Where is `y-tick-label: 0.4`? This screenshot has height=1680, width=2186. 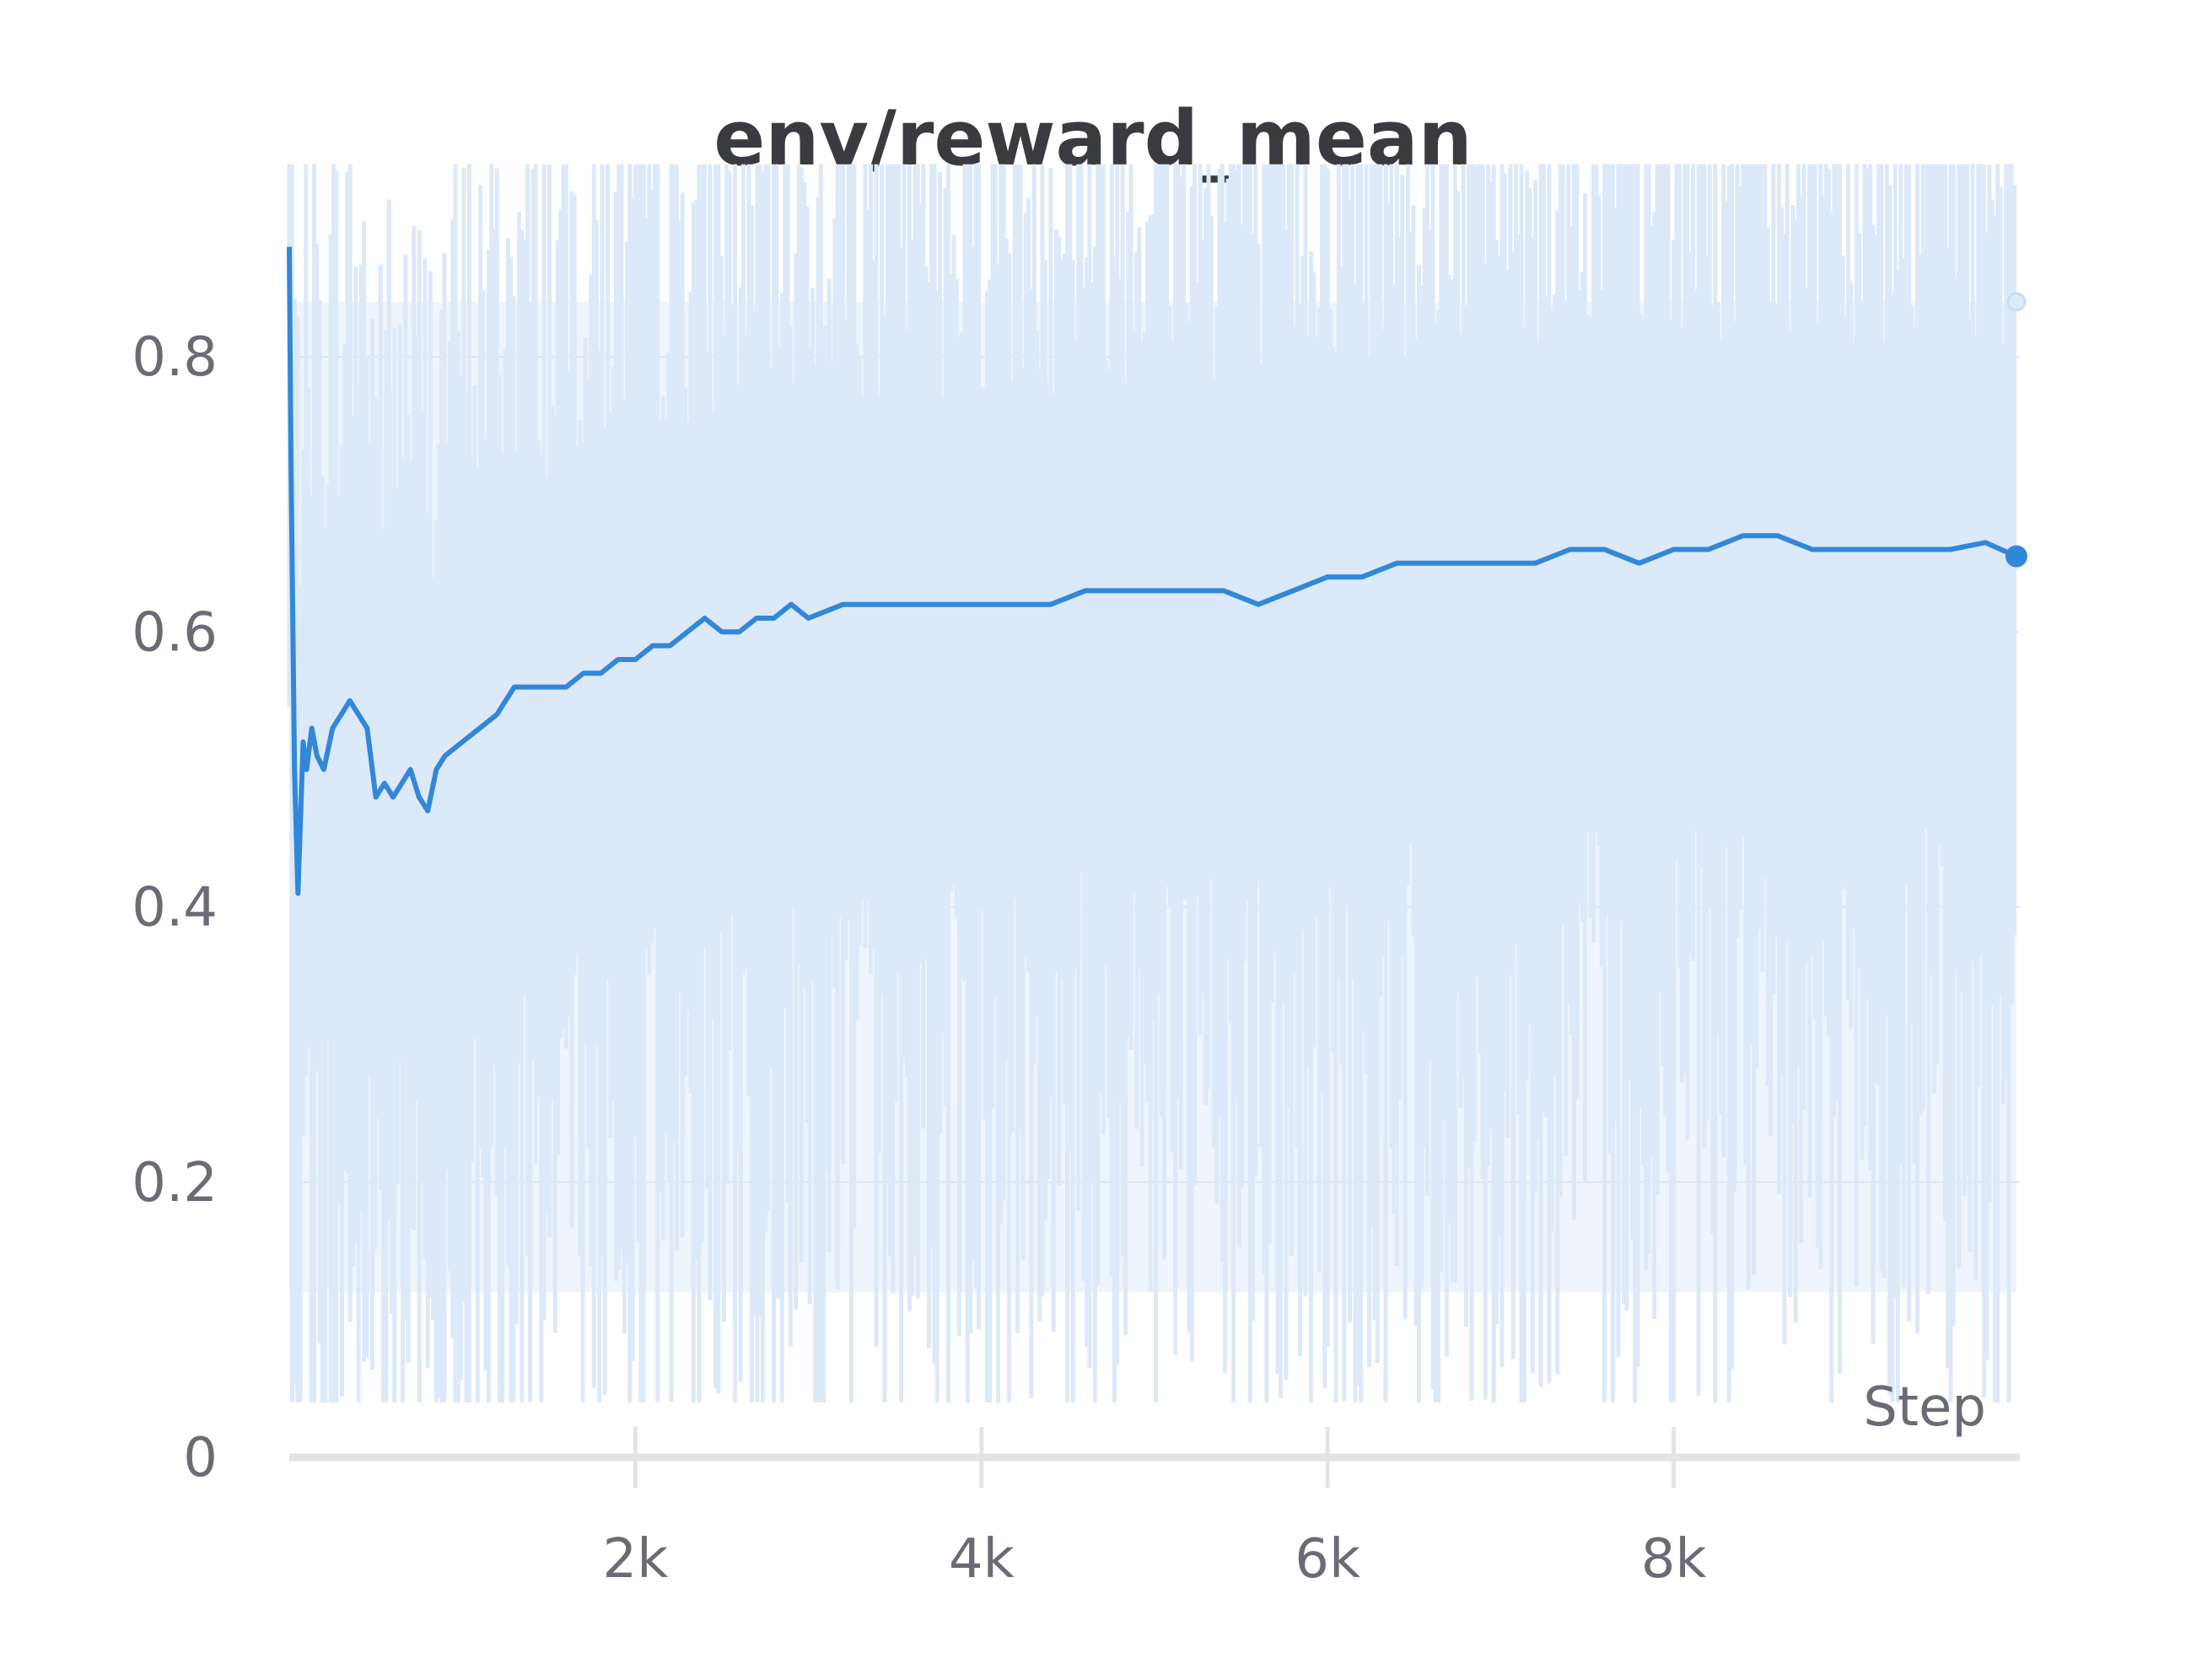 y-tick-label: 0.4 is located at coordinates (175, 908).